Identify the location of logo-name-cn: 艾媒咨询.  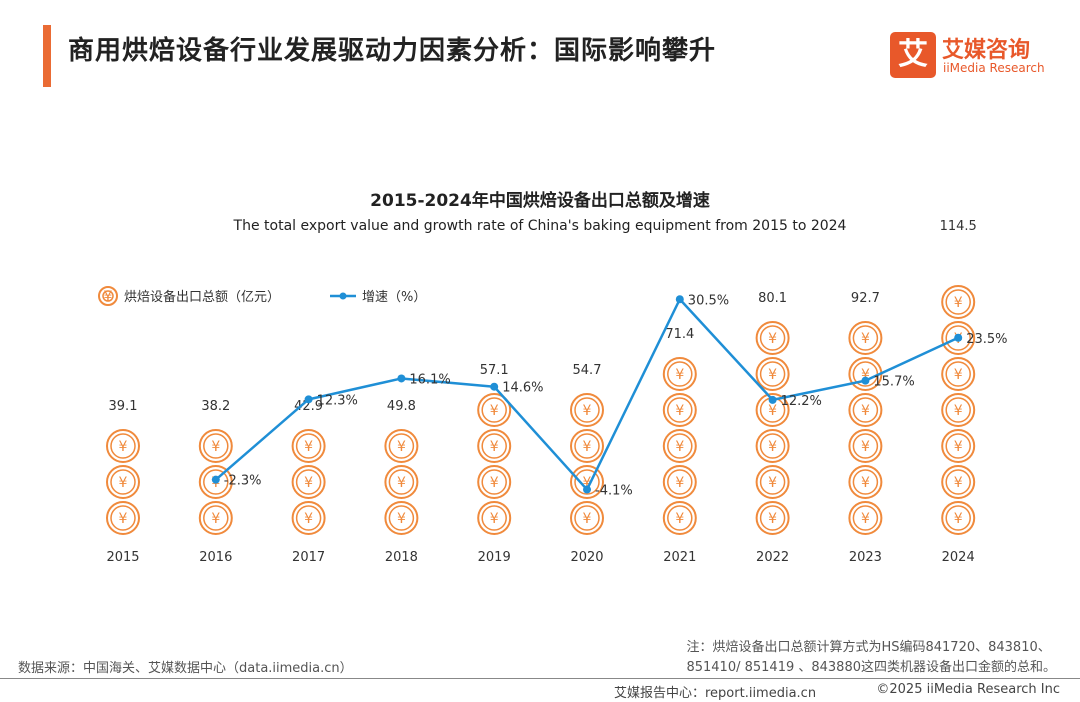
(986, 50).